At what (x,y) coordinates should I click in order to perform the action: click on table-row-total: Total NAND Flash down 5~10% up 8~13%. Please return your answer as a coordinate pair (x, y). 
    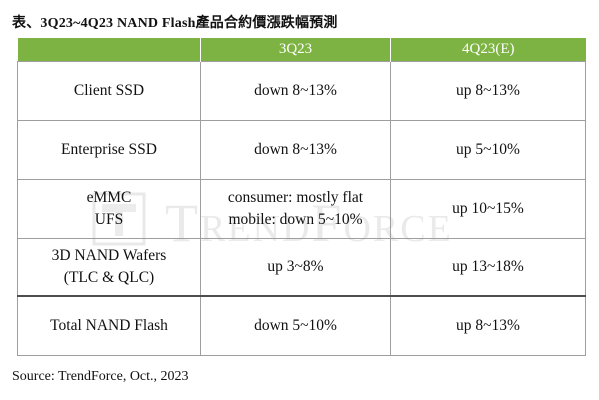
    Looking at the image, I should click on (301, 325).